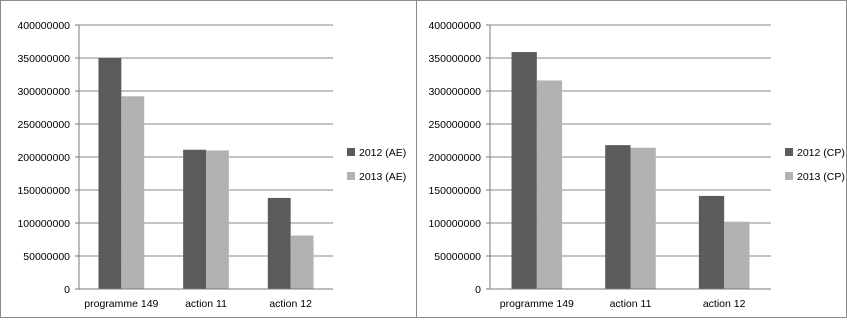 The image size is (847, 320). What do you see at coordinates (821, 177) in the screenshot?
I see `cp-legend-label: 2013 (CP)` at bounding box center [821, 177].